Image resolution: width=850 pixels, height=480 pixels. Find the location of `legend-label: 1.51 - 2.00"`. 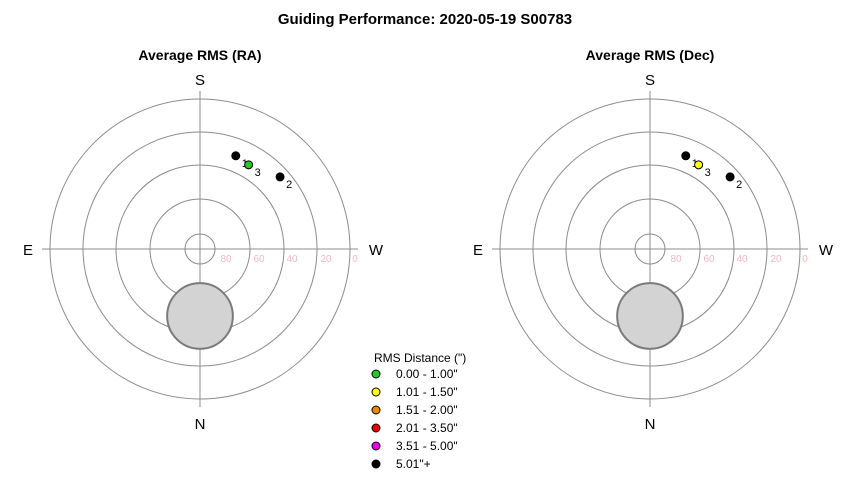

legend-label: 1.51 - 2.00" is located at coordinates (427, 410).